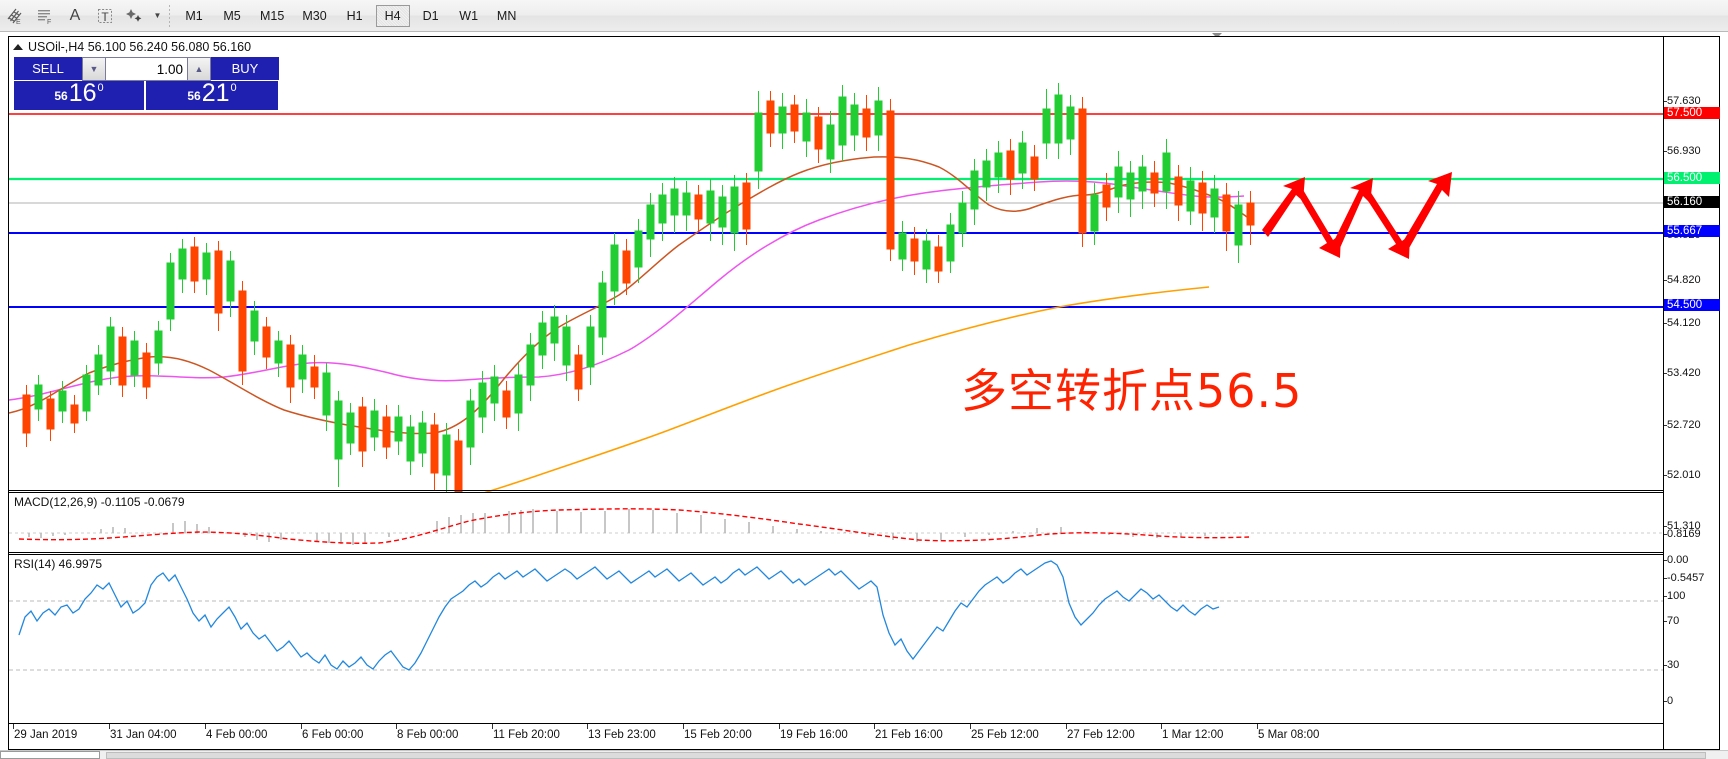 Image resolution: width=1728 pixels, height=759 pixels. I want to click on scrollbar-left-box, so click(50, 755).